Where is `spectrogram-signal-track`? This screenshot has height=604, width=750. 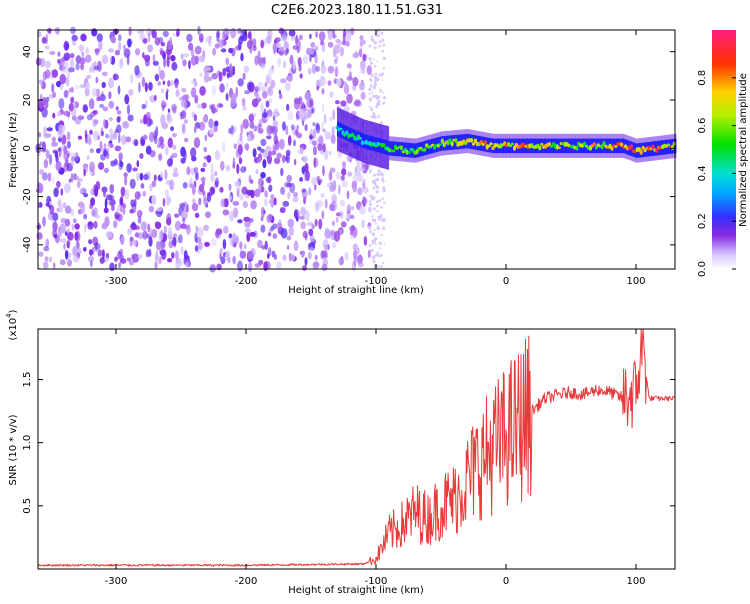
spectrogram-signal-track is located at coordinates (506, 138).